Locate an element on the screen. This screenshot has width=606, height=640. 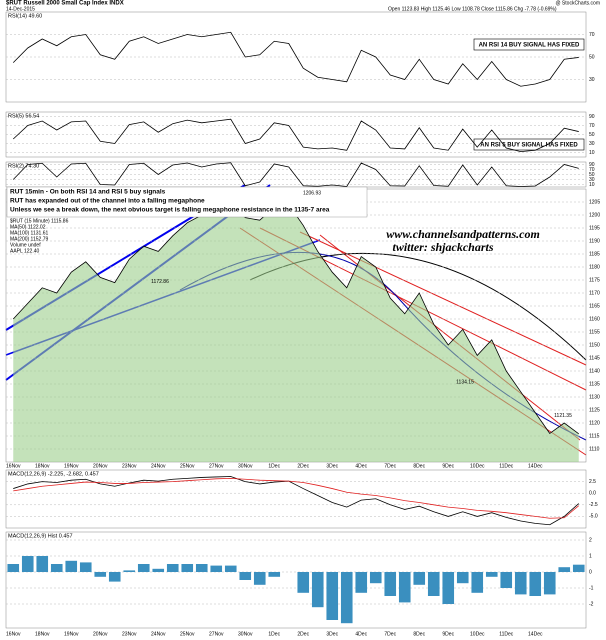
y-tick-label: 1180 is located at coordinates (594, 267).